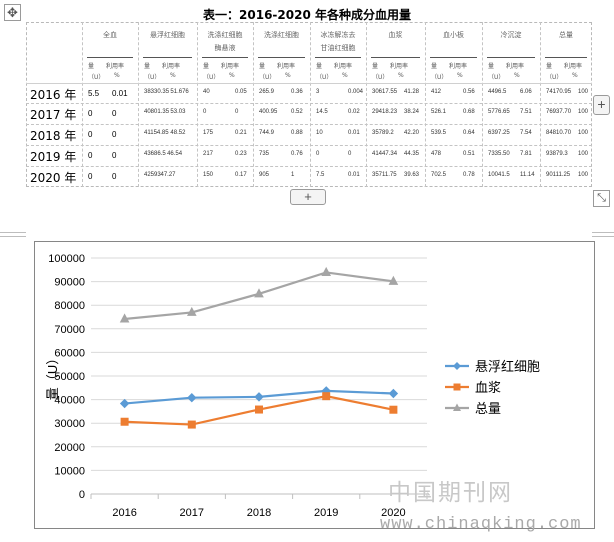  Describe the element at coordinates (436, 154) in the screenshot. I see `table-cell-qty: 478` at that location.